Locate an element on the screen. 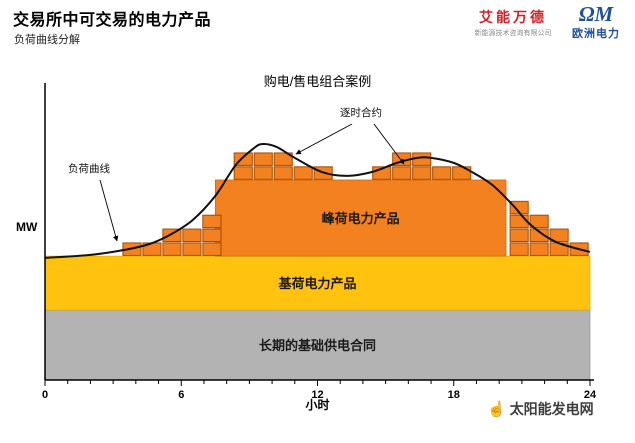 Image resolution: width=635 pixels, height=443 pixels. x-tick-label: 18 is located at coordinates (454, 395).